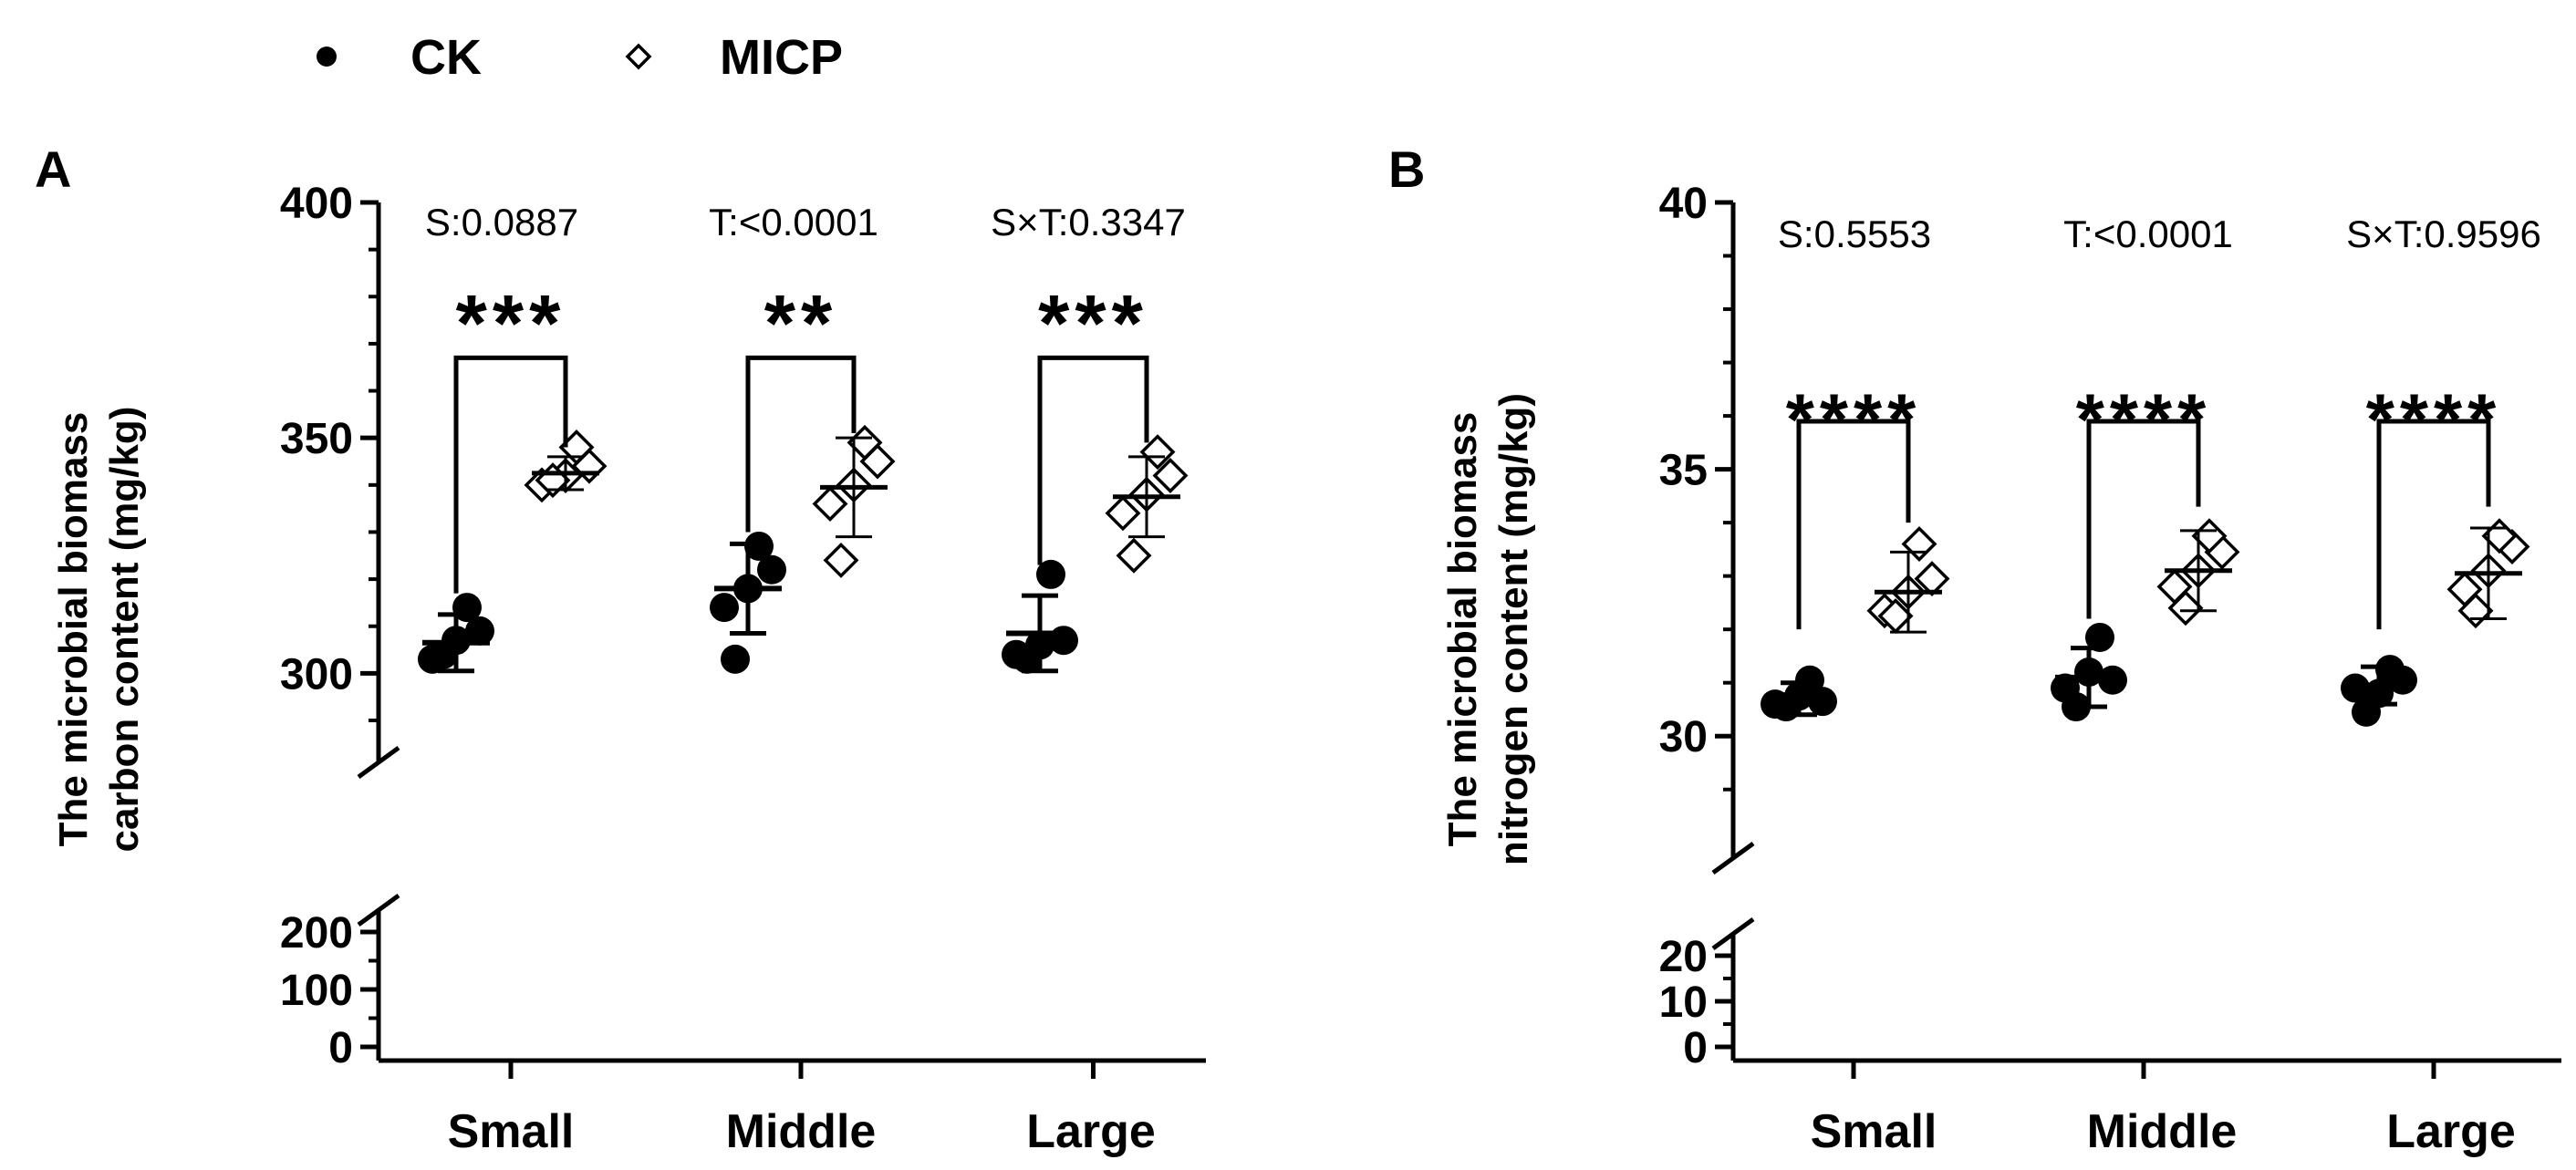 The image size is (2576, 1170). I want to click on panel-a-marks: *** ** ***, so click(803, 476).